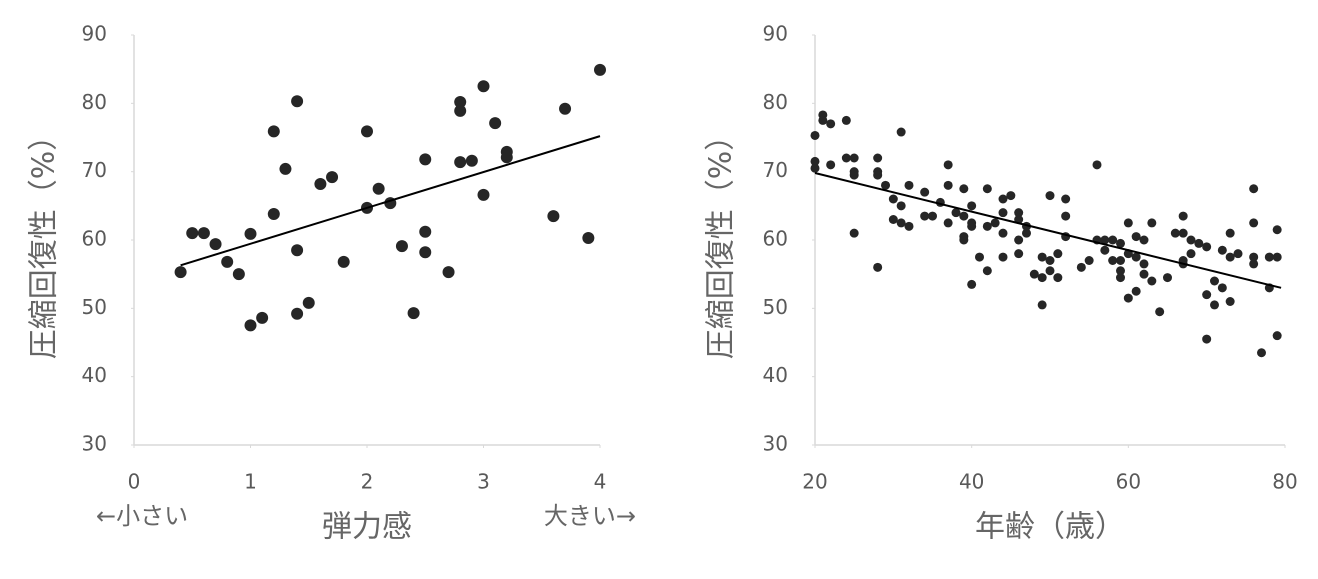 The width and height of the screenshot is (1318, 579). Describe the element at coordinates (44, 240) in the screenshot. I see `y-axis-title: 圧縮回復性（%）` at that location.